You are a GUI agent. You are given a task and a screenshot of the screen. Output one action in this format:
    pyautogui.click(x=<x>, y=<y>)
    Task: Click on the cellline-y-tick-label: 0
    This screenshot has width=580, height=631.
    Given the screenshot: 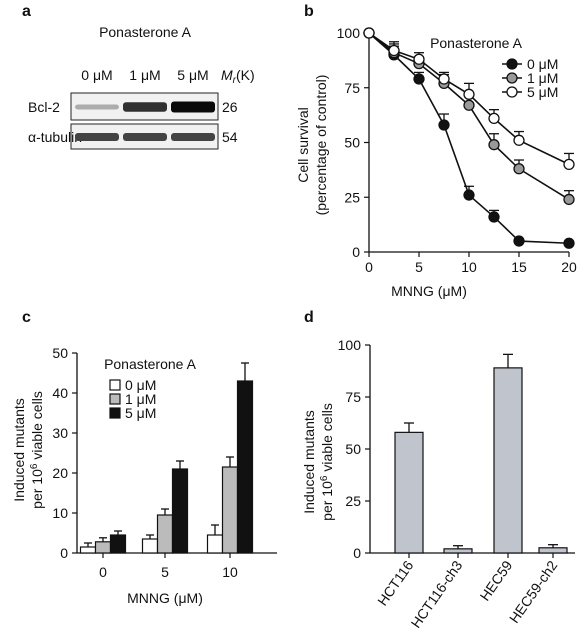 What is the action you would take?
    pyautogui.click(x=357, y=553)
    